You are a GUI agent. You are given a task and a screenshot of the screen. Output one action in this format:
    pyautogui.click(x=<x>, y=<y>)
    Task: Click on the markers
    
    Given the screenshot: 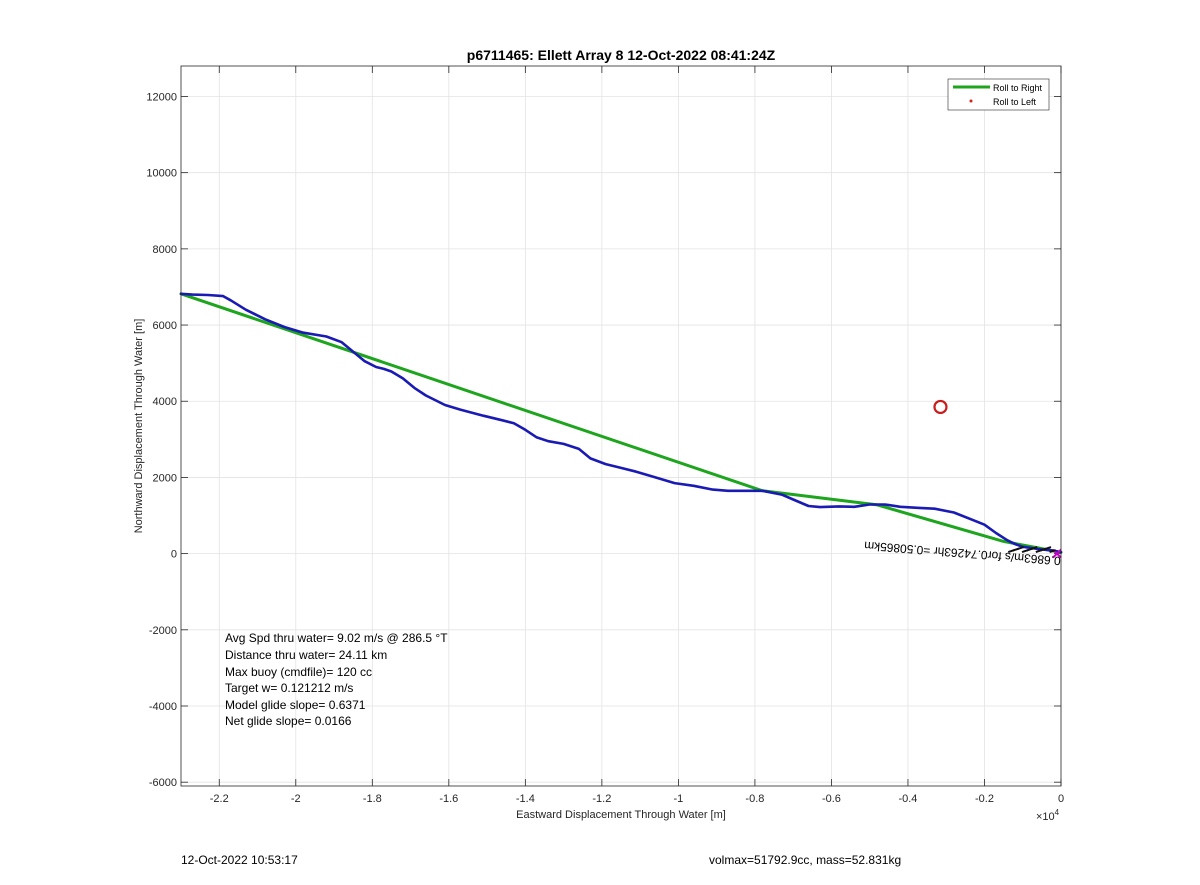 What is the action you would take?
    pyautogui.click(x=997, y=479)
    